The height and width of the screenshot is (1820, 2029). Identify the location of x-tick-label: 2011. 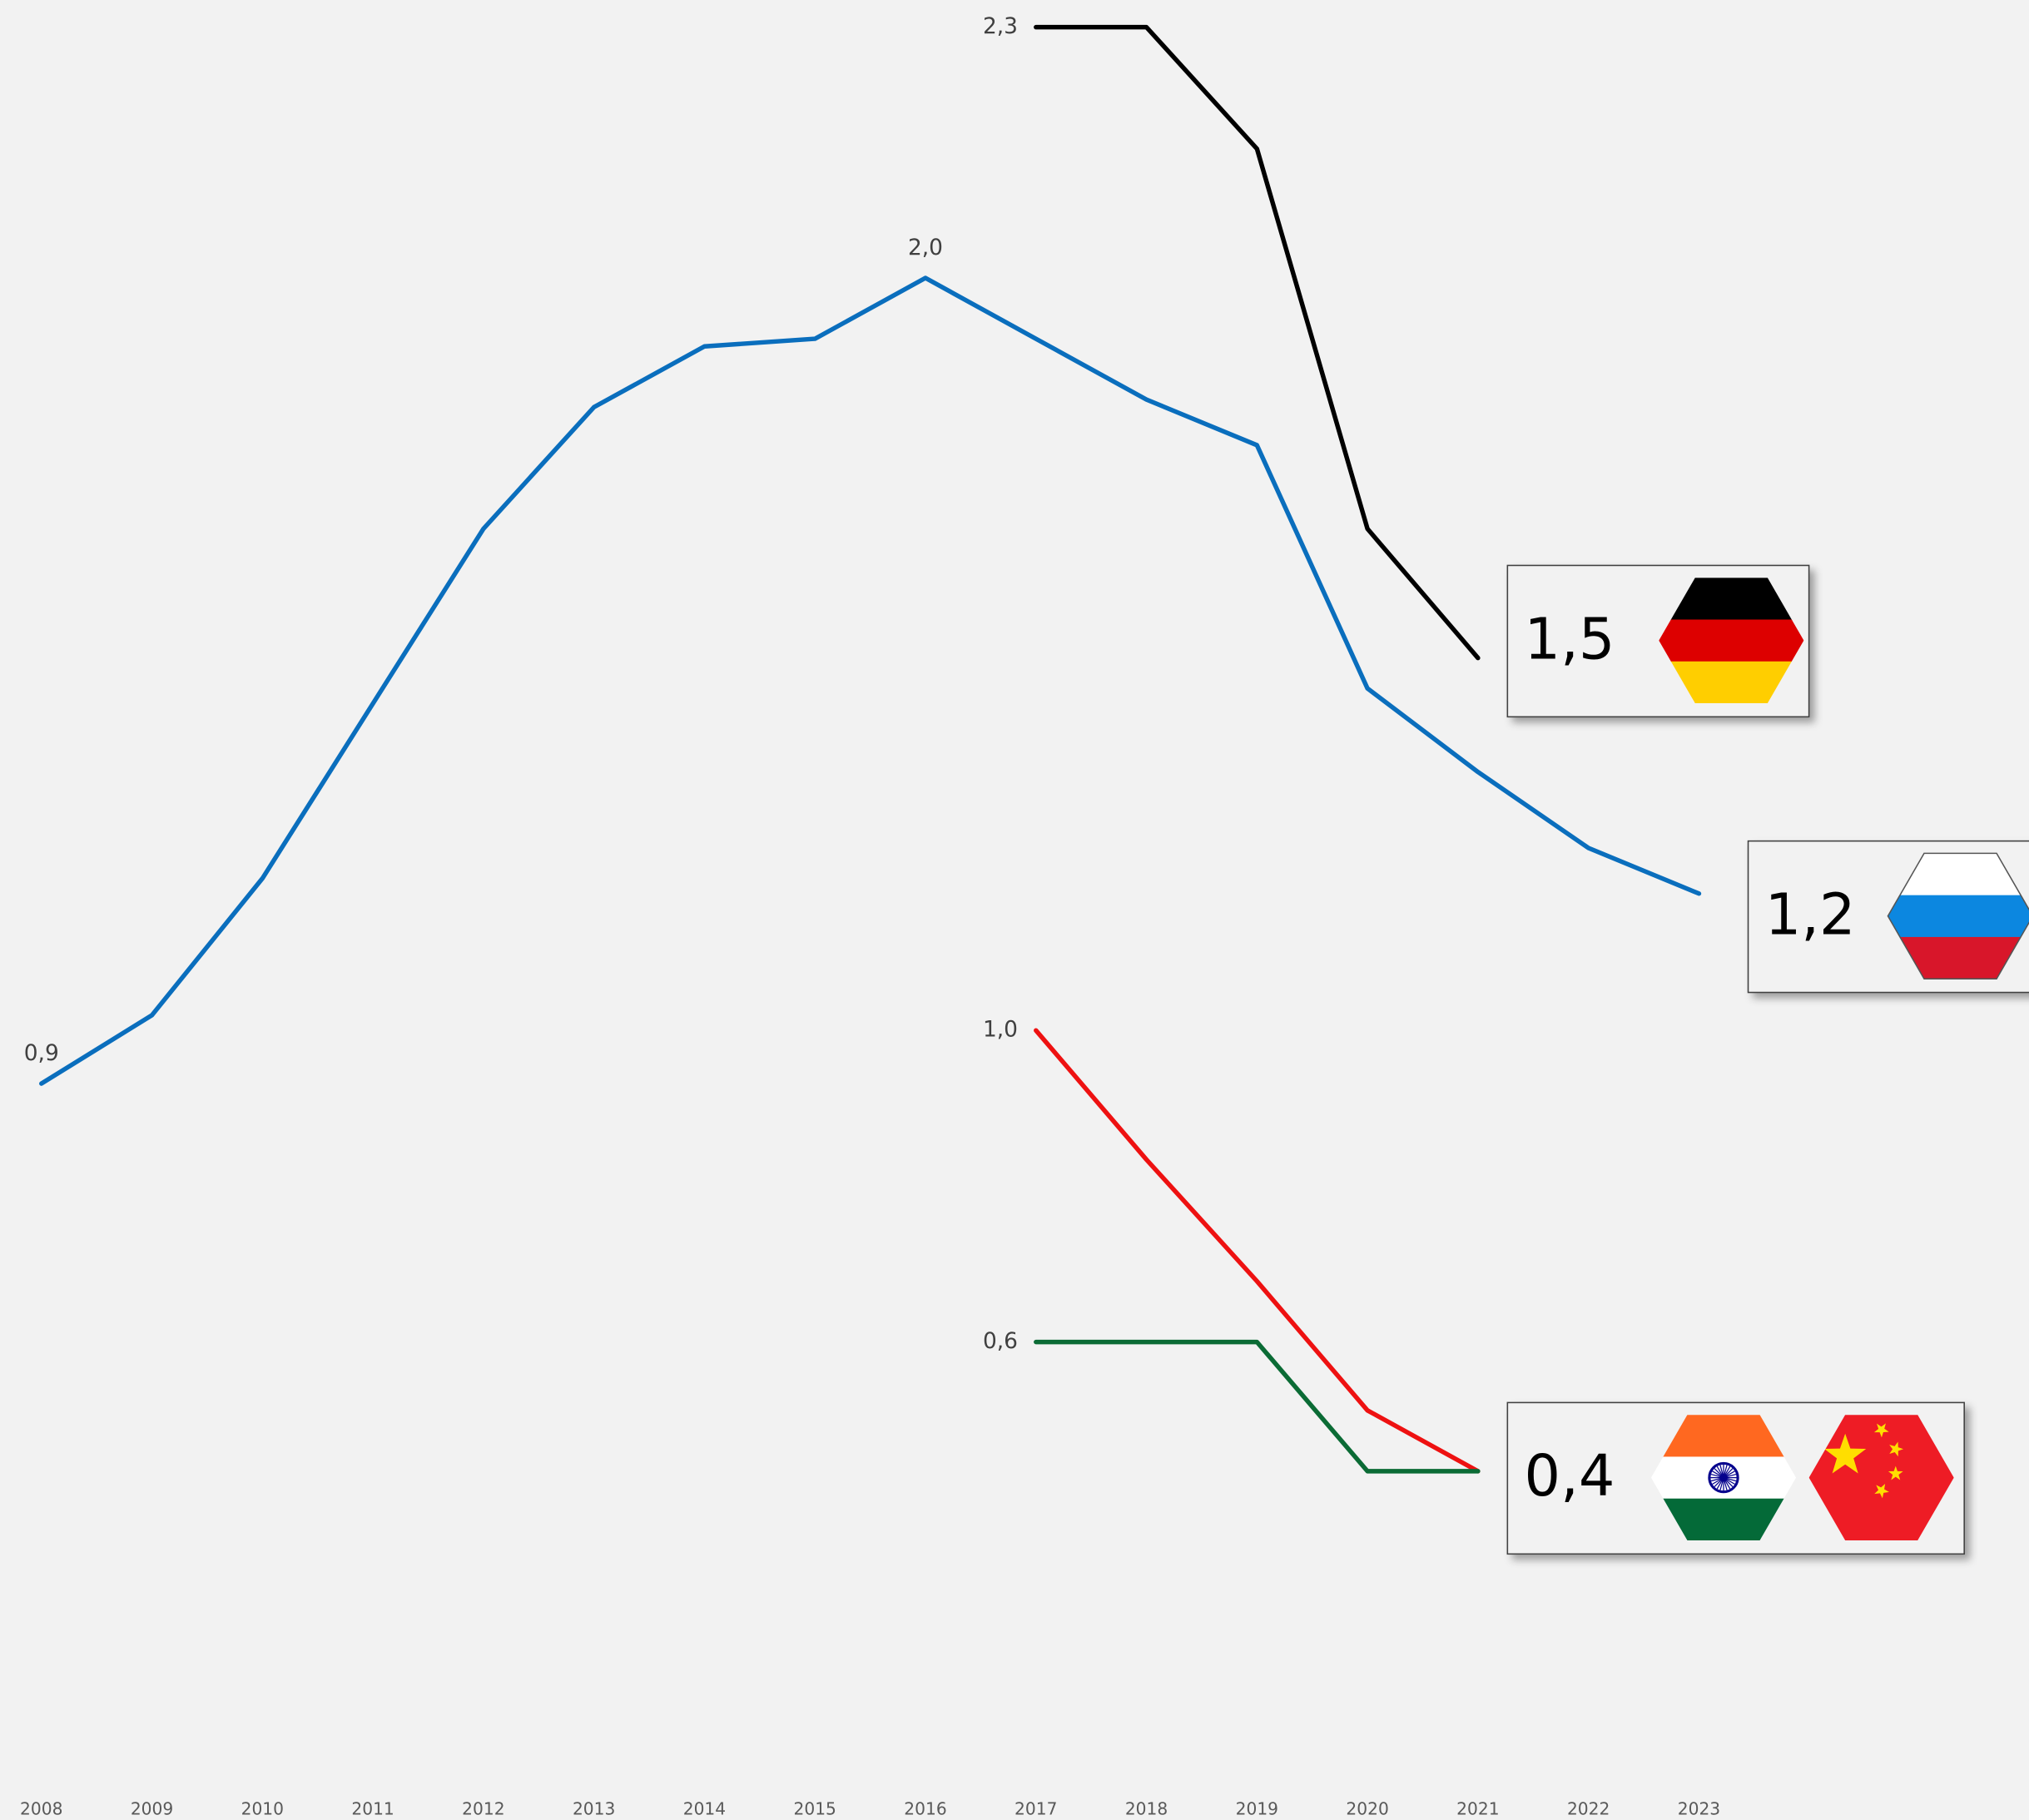
(373, 1809).